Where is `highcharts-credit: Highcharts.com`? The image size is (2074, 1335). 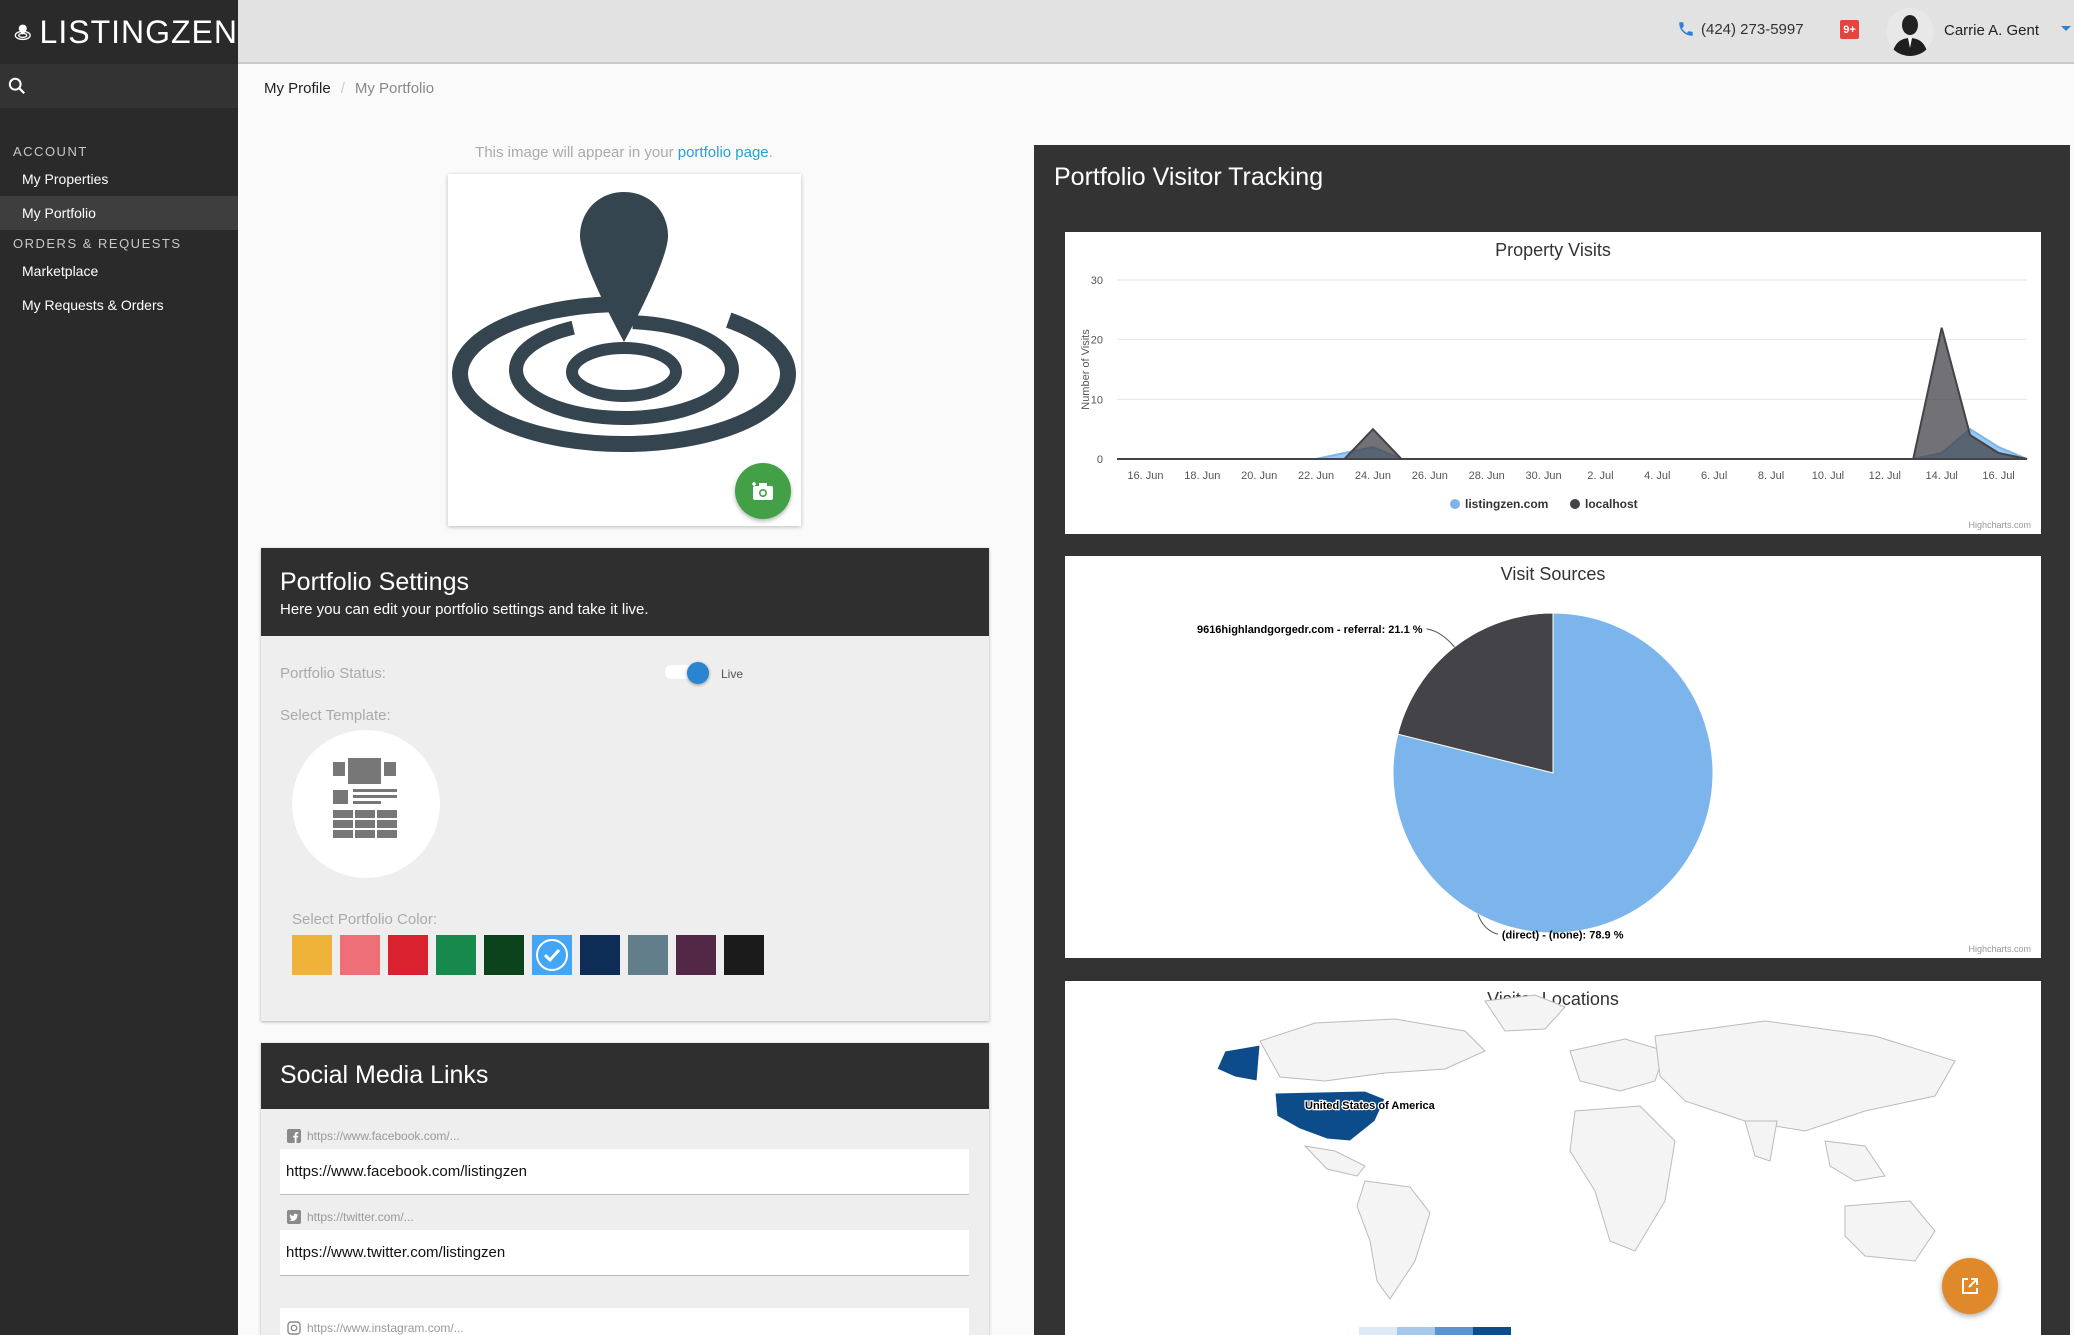 highcharts-credit: Highcharts.com is located at coordinates (1999, 525).